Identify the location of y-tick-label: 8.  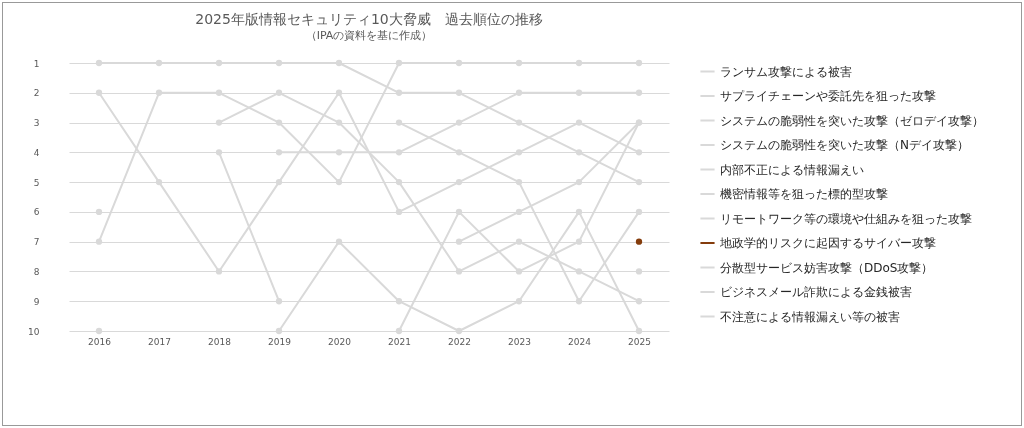
(36, 271).